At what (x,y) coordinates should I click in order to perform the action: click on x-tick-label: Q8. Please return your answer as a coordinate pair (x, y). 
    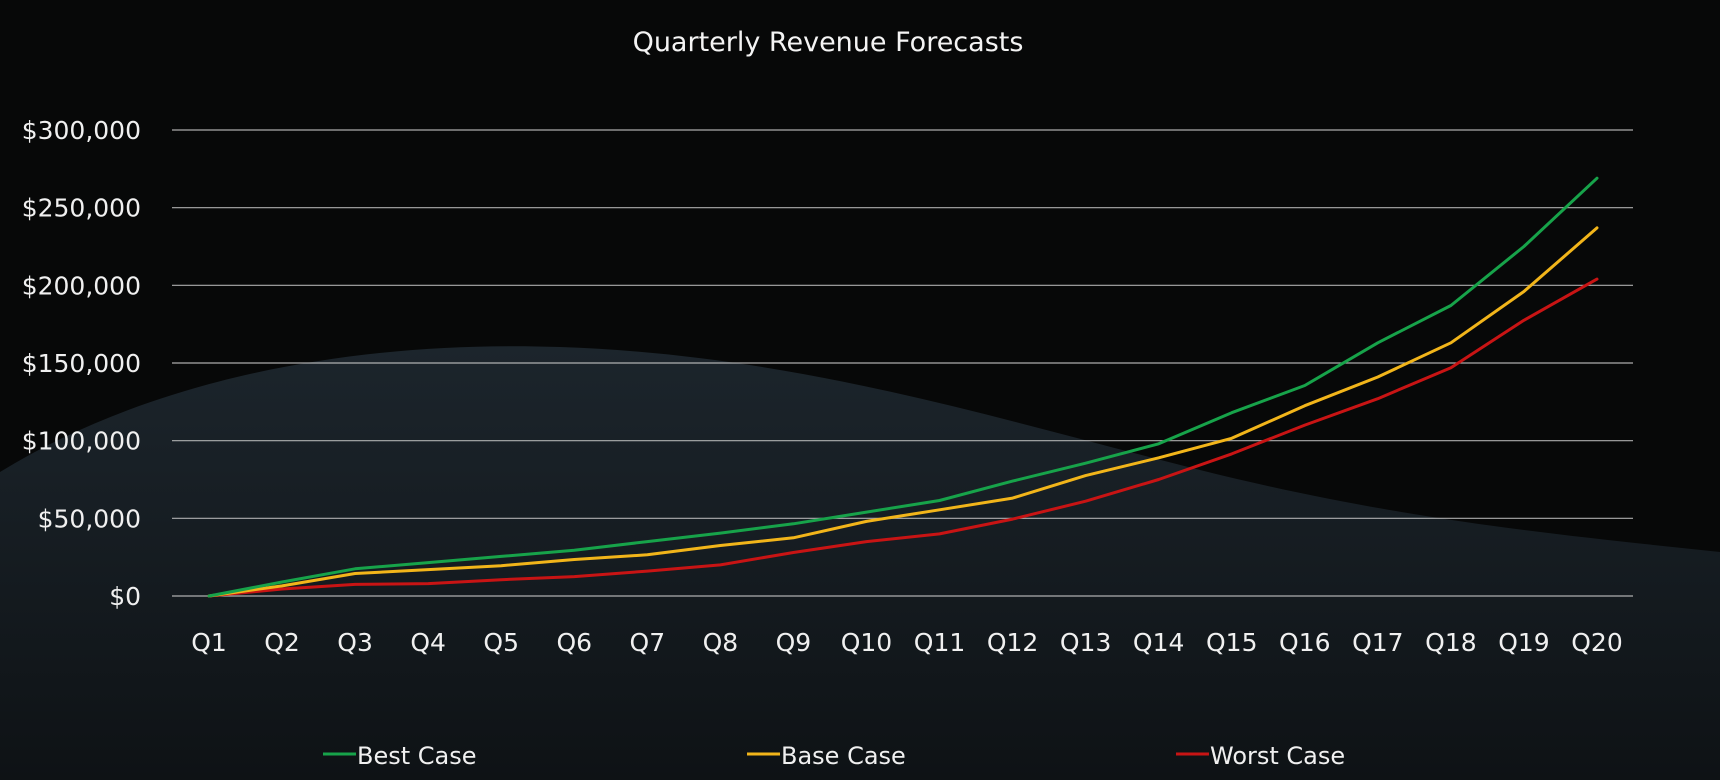
    Looking at the image, I should click on (721, 642).